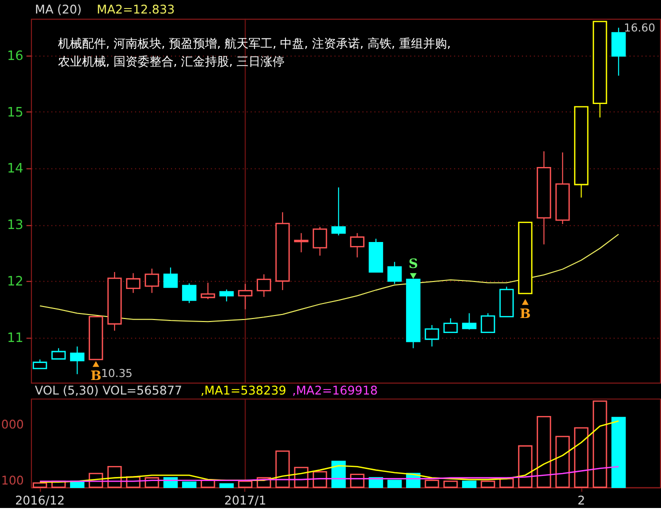 The image size is (661, 510). What do you see at coordinates (58, 9) in the screenshot?
I see `legend-title: MA (20)` at bounding box center [58, 9].